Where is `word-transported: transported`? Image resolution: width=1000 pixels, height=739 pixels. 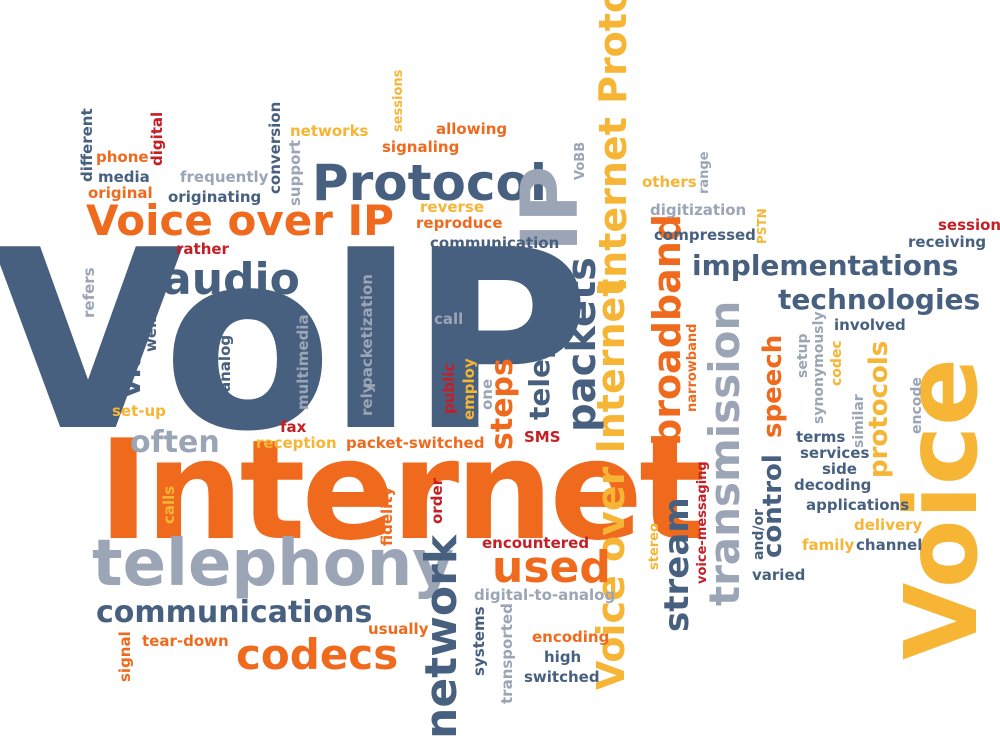
word-transported: transported is located at coordinates (507, 653).